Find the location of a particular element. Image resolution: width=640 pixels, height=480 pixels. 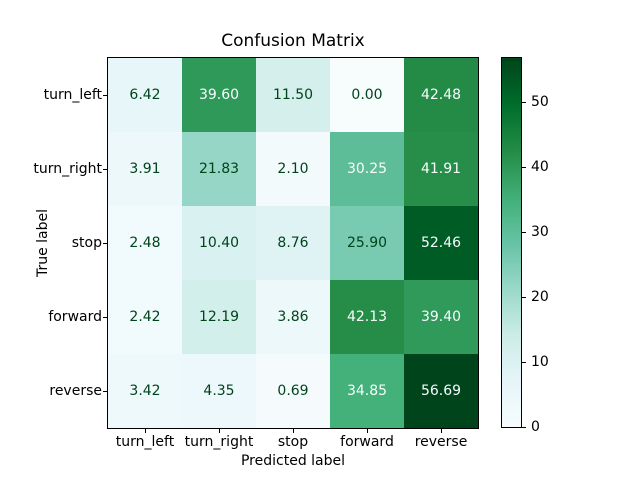

cell-value: 42.48 is located at coordinates (441, 95).